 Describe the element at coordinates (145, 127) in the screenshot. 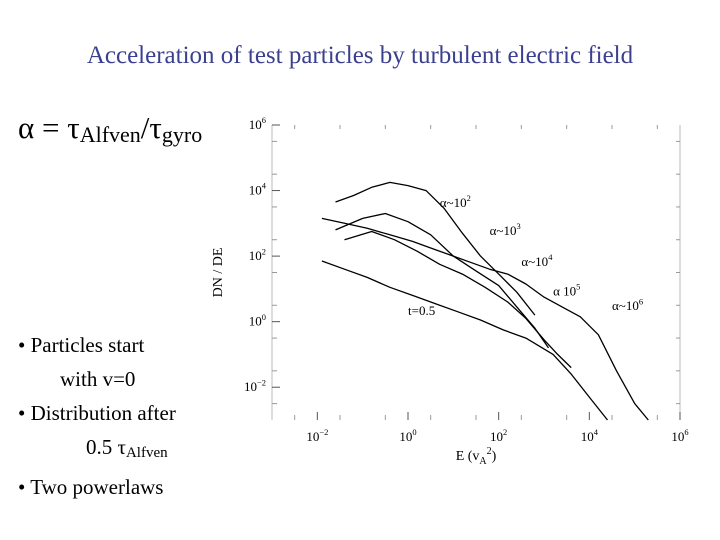

I see `division-slash: /` at that location.